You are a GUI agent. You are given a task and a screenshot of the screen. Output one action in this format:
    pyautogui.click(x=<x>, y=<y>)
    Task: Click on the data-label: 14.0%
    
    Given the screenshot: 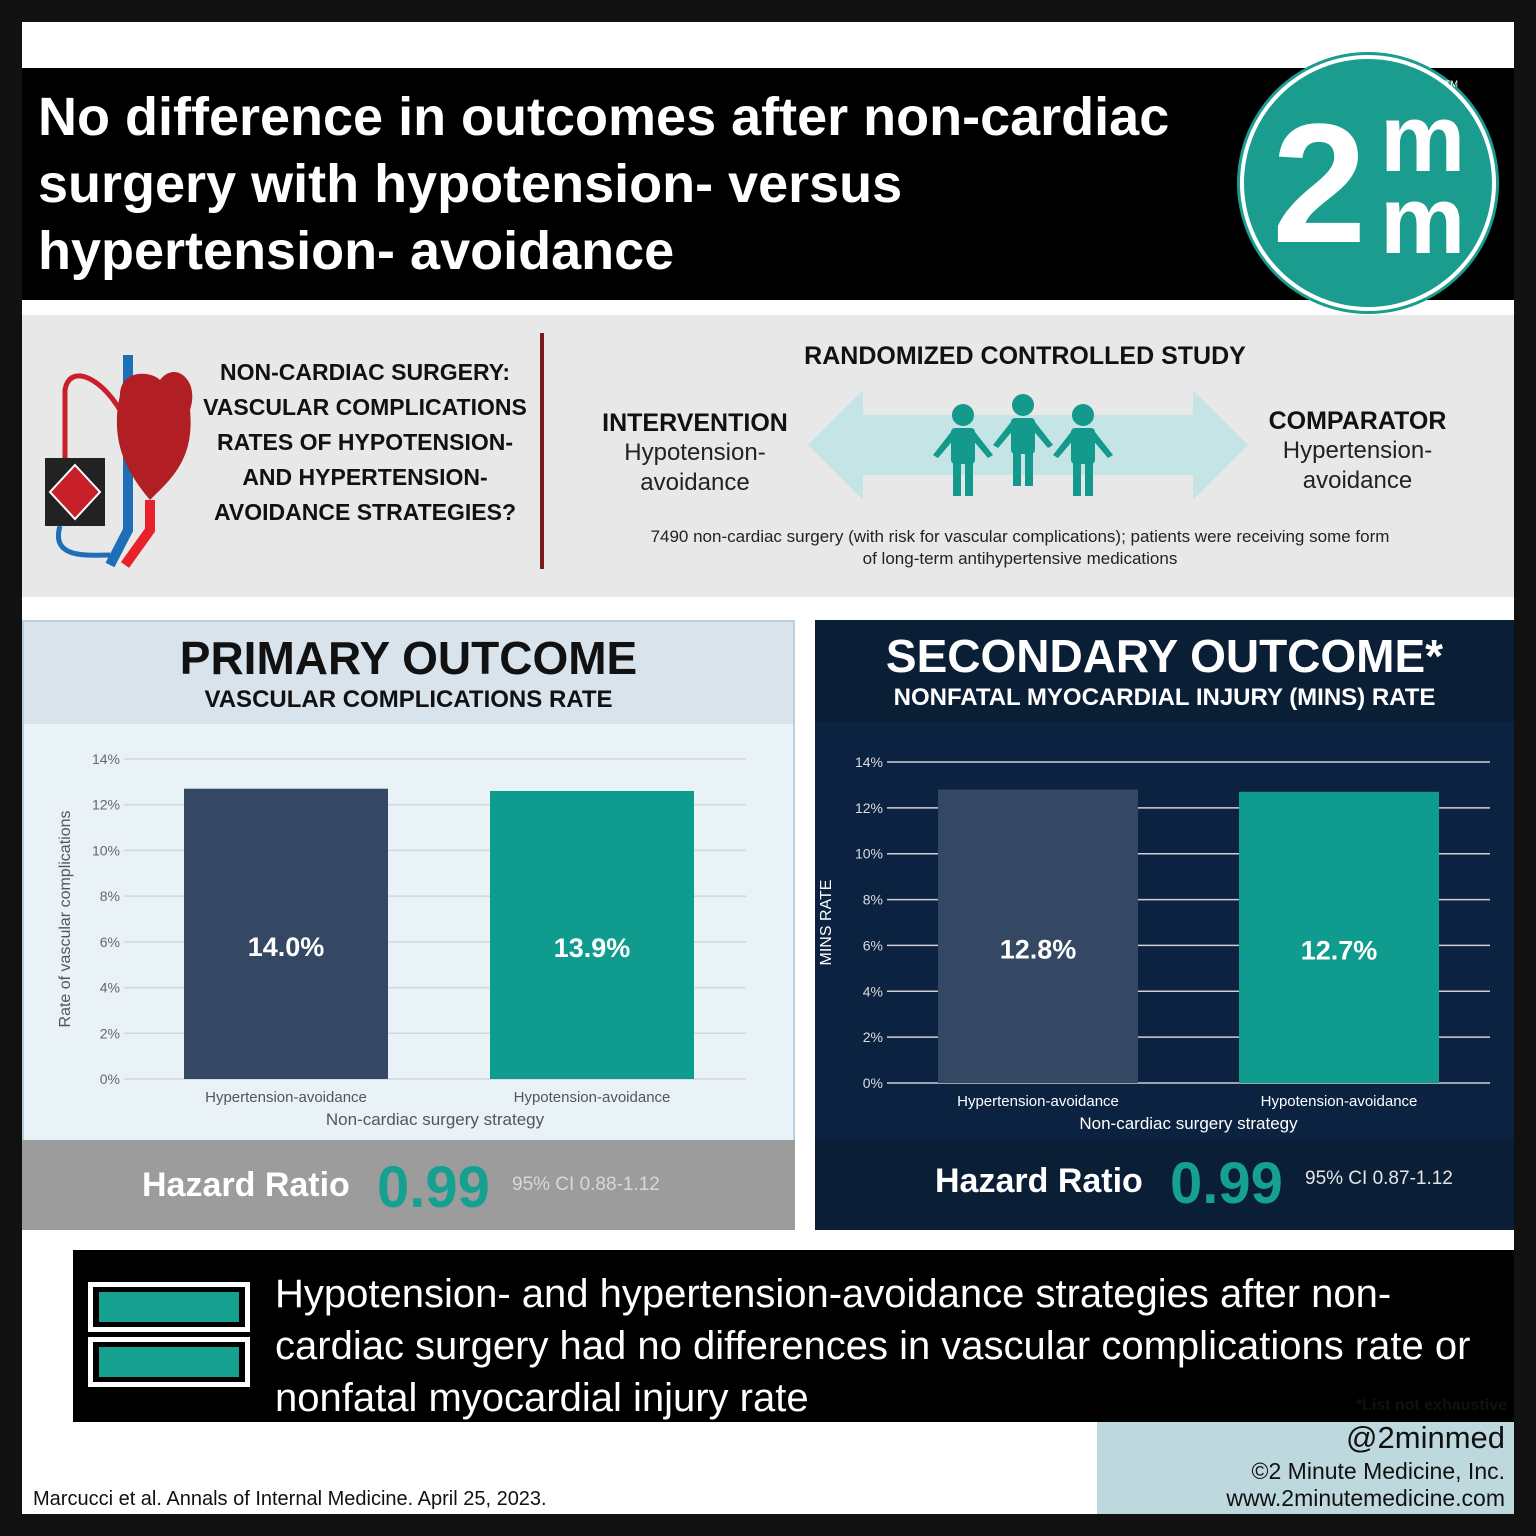 What is the action you would take?
    pyautogui.click(x=286, y=947)
    